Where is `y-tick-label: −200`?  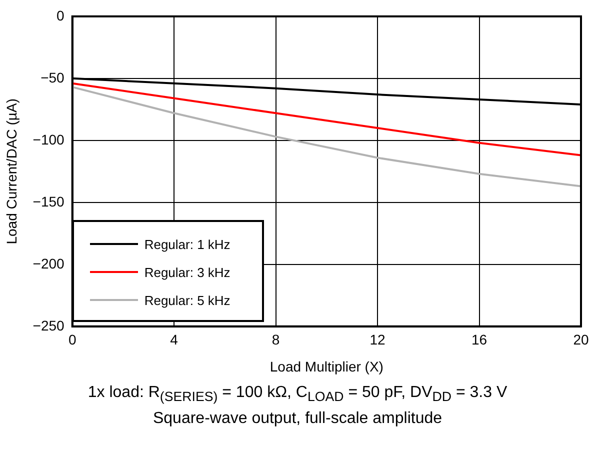 y-tick-label: −200 is located at coordinates (48, 263).